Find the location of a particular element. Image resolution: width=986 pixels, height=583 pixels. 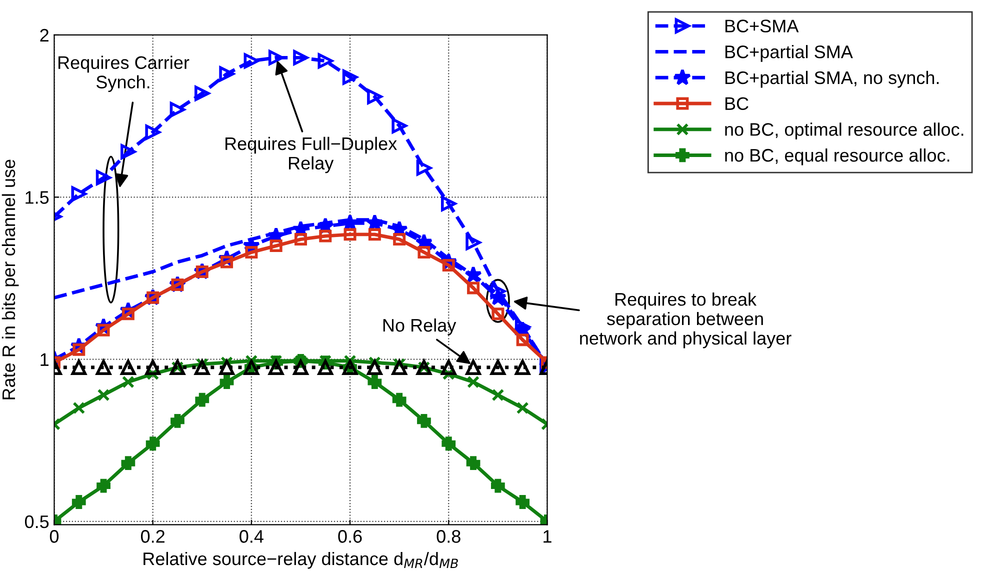

legend-label: BC+SMA is located at coordinates (762, 26).